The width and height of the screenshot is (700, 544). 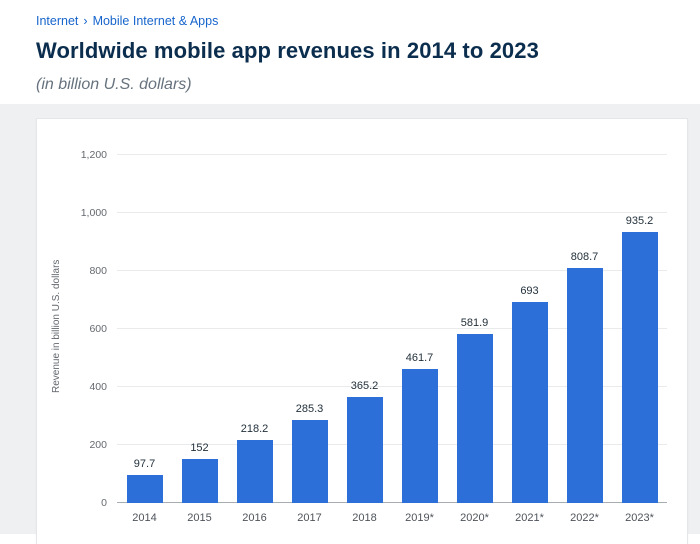 I want to click on bar-2014, so click(x=144, y=488).